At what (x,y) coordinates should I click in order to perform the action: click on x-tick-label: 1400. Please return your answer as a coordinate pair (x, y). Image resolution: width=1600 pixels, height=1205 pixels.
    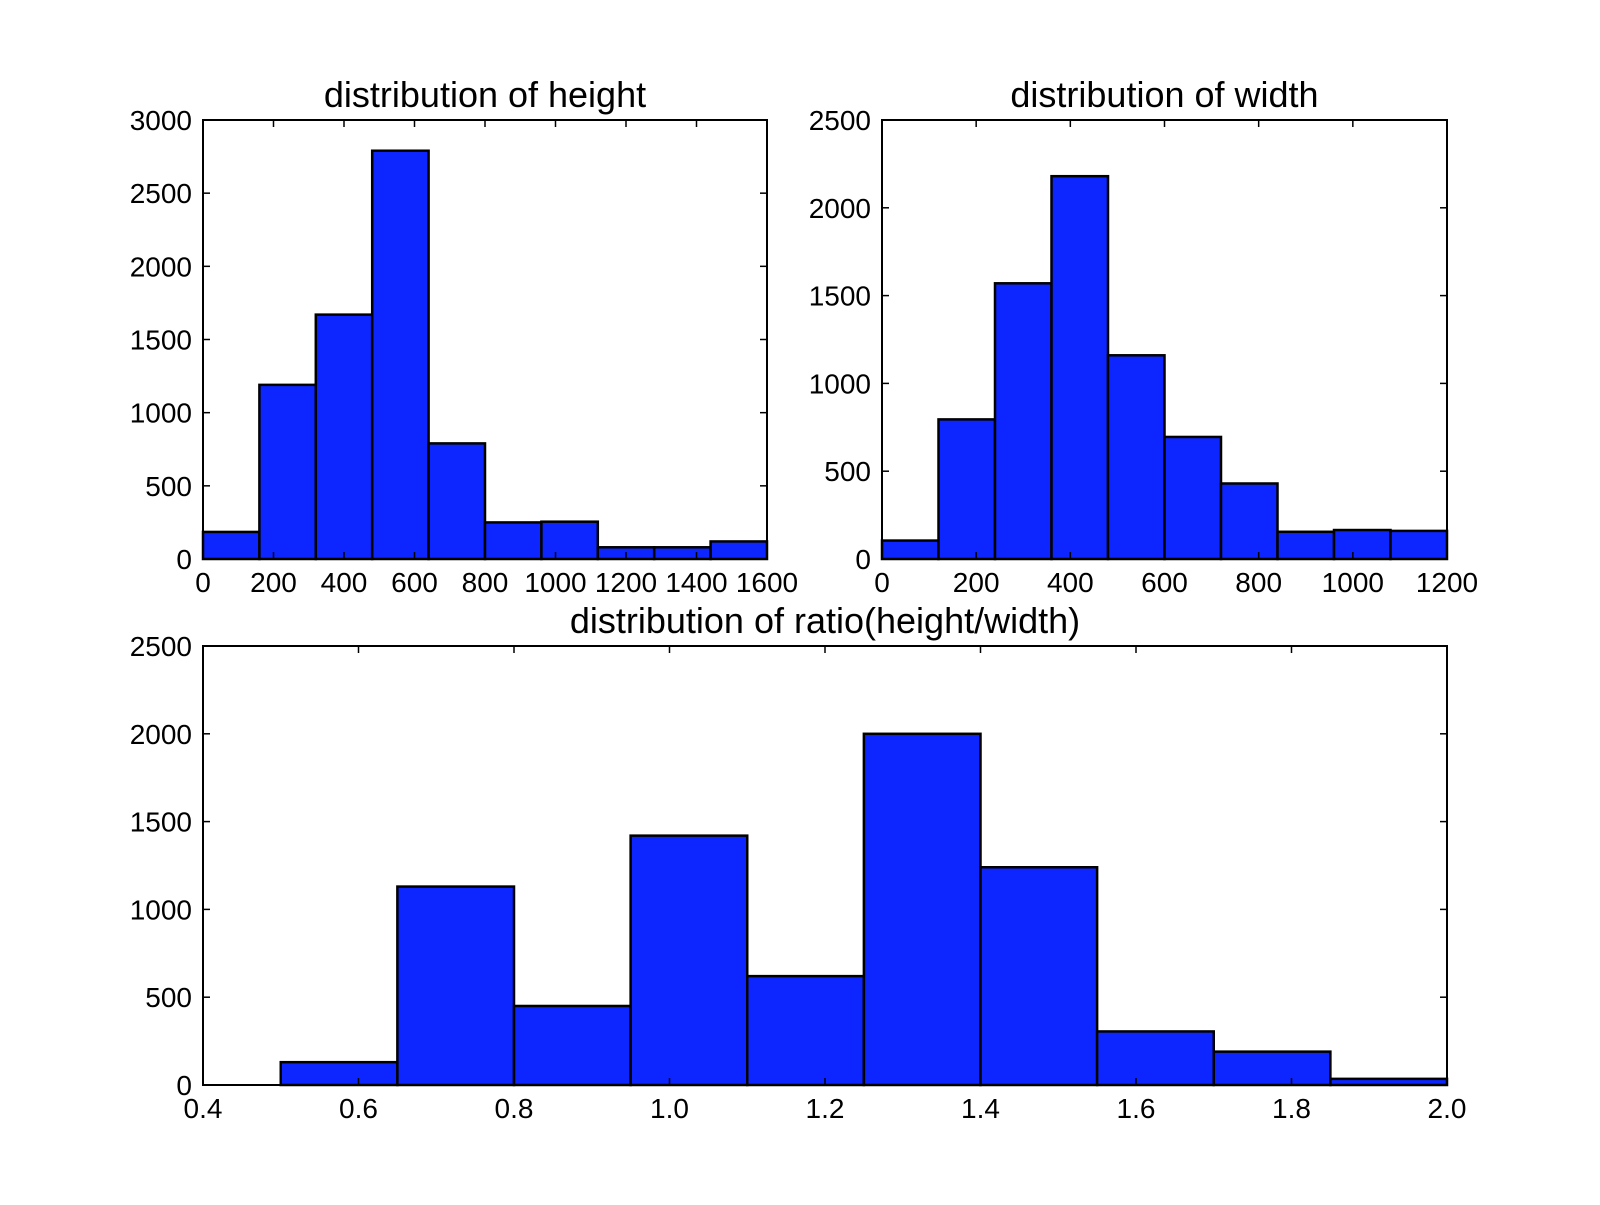
    Looking at the image, I should click on (696, 582).